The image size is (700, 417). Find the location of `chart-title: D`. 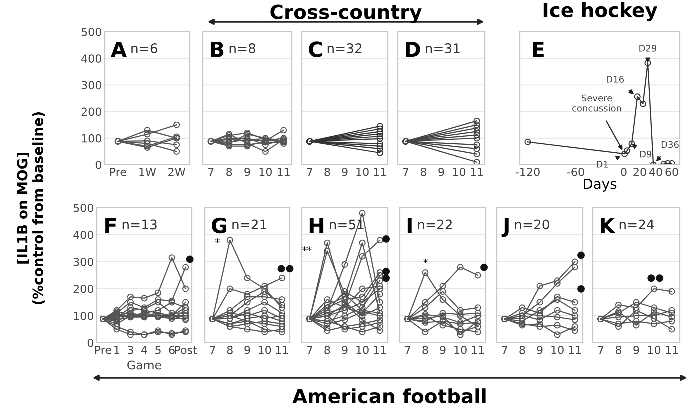

chart-title: D is located at coordinates (413, 50).